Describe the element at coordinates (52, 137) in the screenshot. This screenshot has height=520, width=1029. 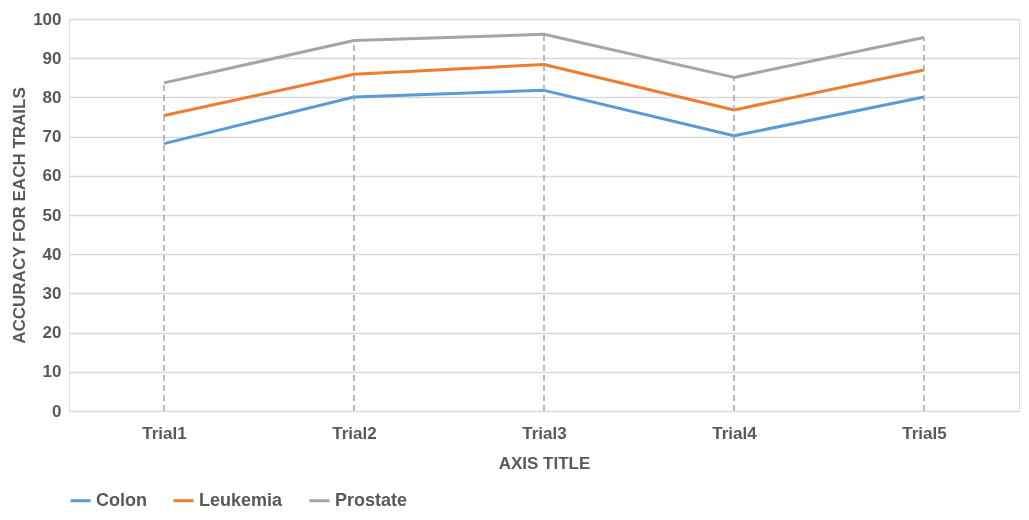
I see `y-tick-label: 70` at that location.